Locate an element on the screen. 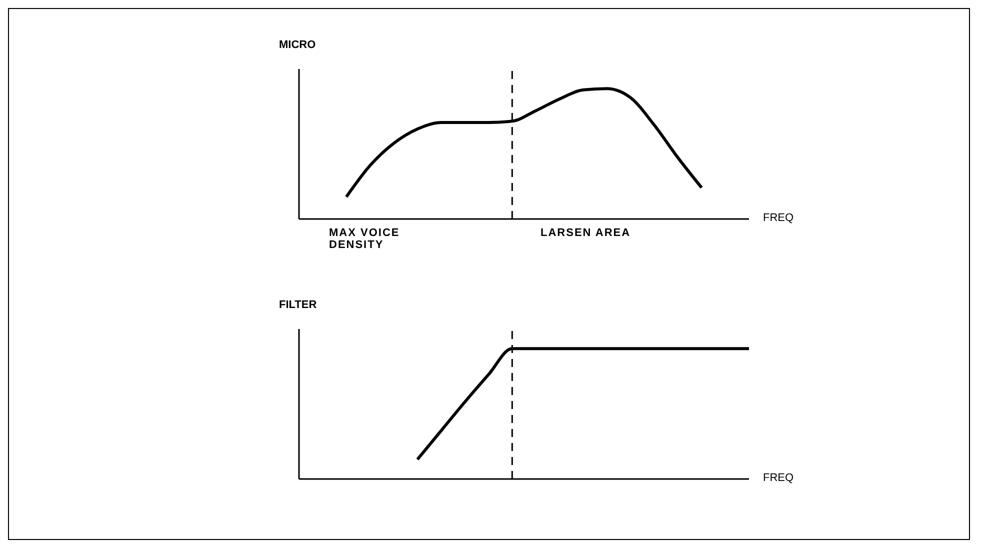 This screenshot has width=984, height=556. text: MAX VOICE DENSITY is located at coordinates (365, 239).